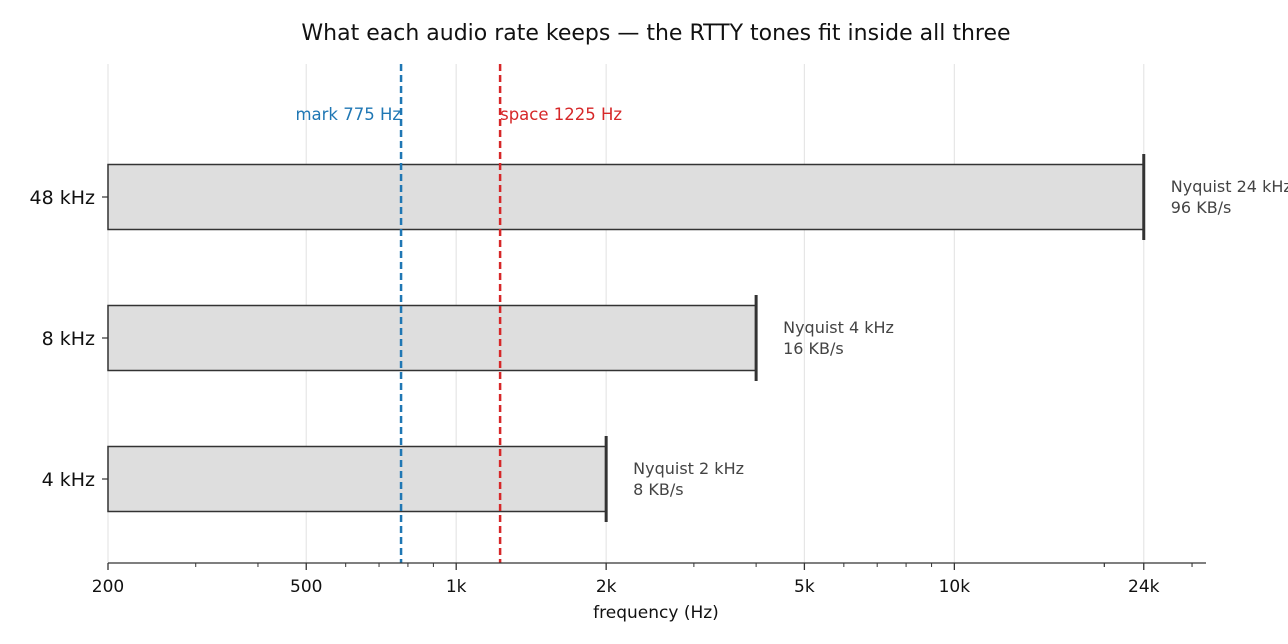 The height and width of the screenshot is (644, 1288). What do you see at coordinates (606, 587) in the screenshot?
I see `x-tick-label: 2k` at bounding box center [606, 587].